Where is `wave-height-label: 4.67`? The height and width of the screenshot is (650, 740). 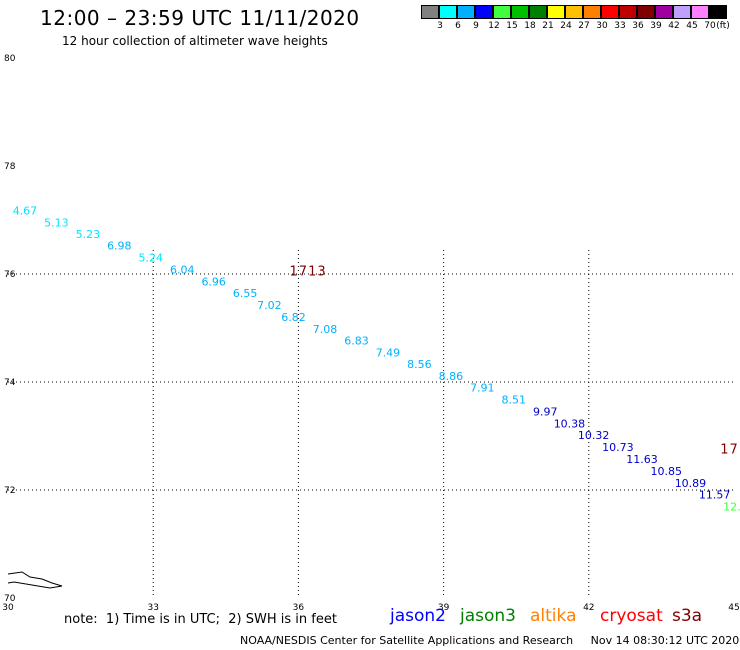
wave-height-label: 4.67 is located at coordinates (25, 211).